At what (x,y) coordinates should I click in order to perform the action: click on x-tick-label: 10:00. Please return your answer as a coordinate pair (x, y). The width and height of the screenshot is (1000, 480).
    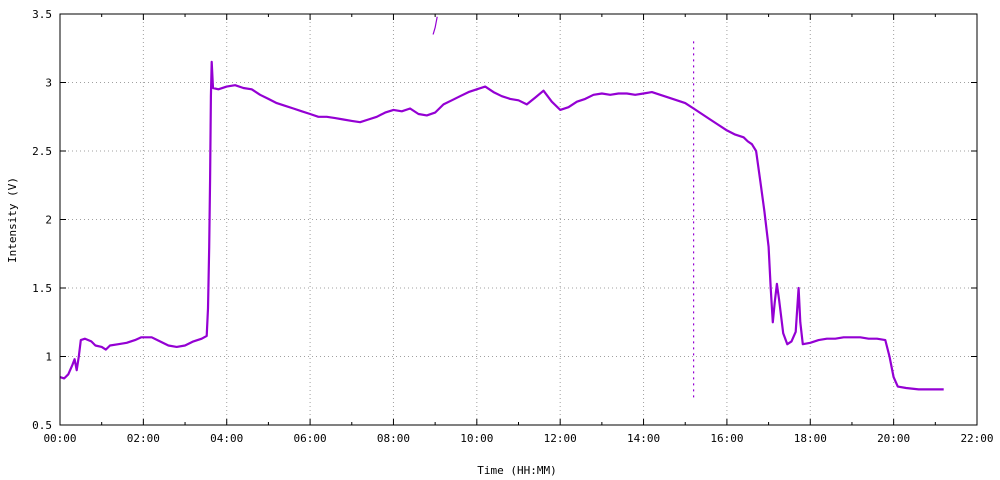
    Looking at the image, I should click on (476, 438).